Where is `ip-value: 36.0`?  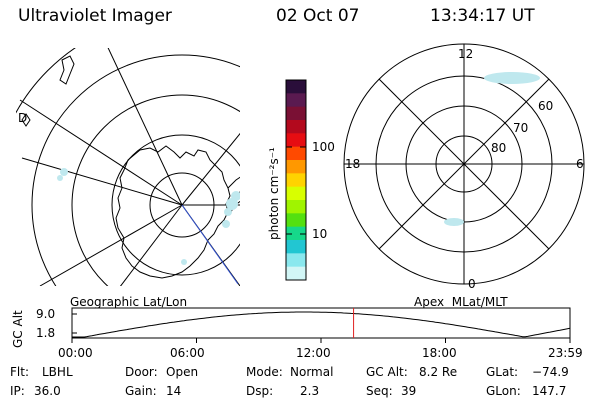
ip-value: 36.0 is located at coordinates (47, 391).